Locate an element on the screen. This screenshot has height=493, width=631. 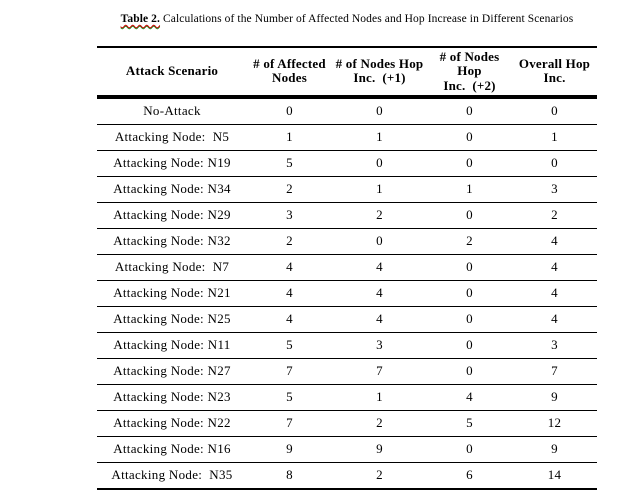
cell-overall-hop-inc: 14 is located at coordinates (554, 475).